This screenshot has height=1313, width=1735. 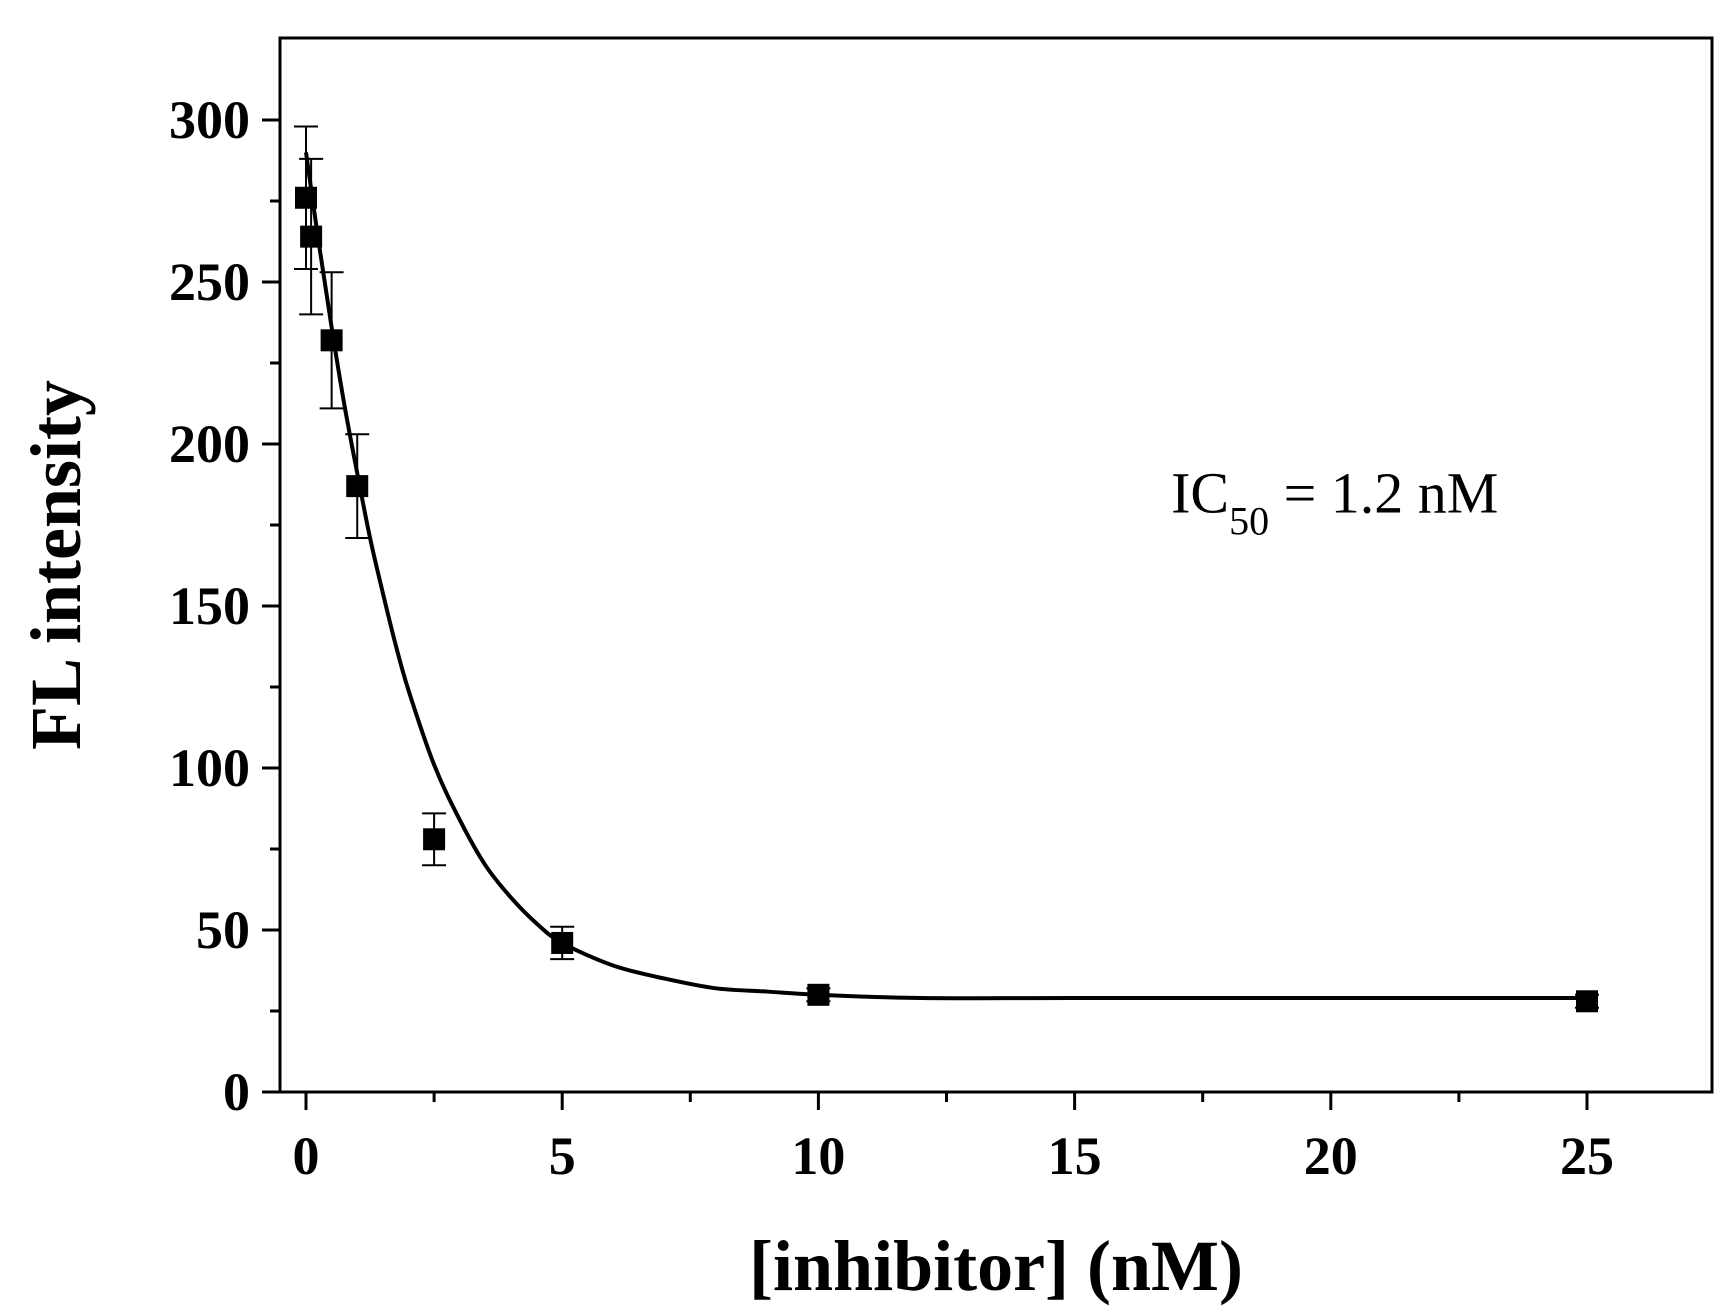 I want to click on x-axis-title: [inhibitor] (nM), so click(x=996, y=1266).